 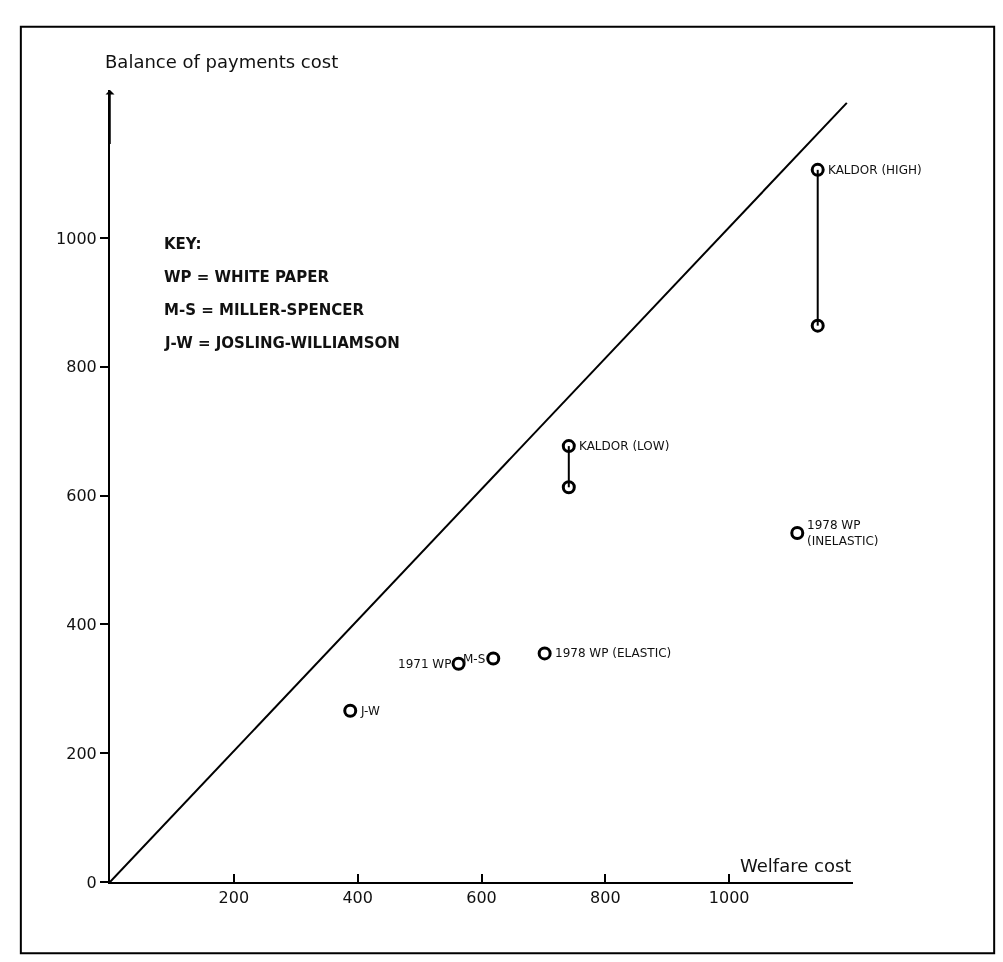 I want to click on y-tick-label: 200, so click(x=81, y=753).